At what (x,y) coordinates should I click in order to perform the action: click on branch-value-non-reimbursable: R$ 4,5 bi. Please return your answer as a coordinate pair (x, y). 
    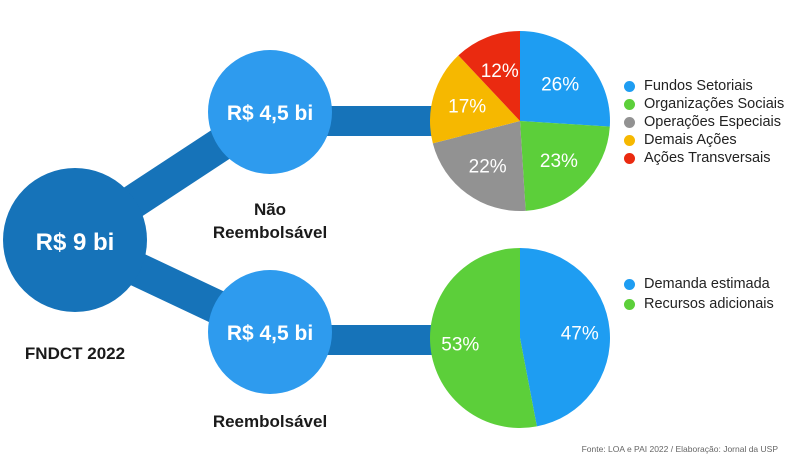
    Looking at the image, I should click on (270, 113).